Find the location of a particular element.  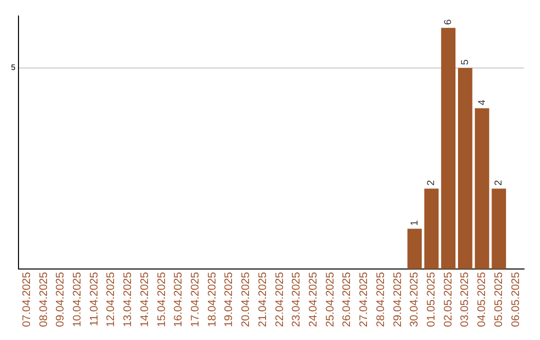

x-tick-label: 13.04.2025 is located at coordinates (128, 300).